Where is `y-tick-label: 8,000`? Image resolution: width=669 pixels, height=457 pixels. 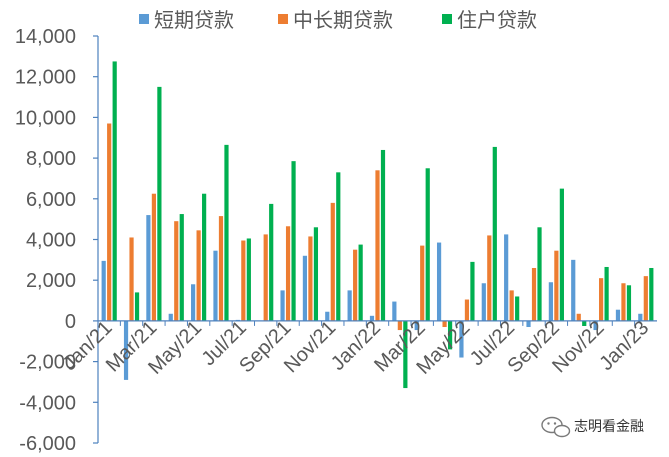
y-tick-label: 8,000 is located at coordinates (51, 159).